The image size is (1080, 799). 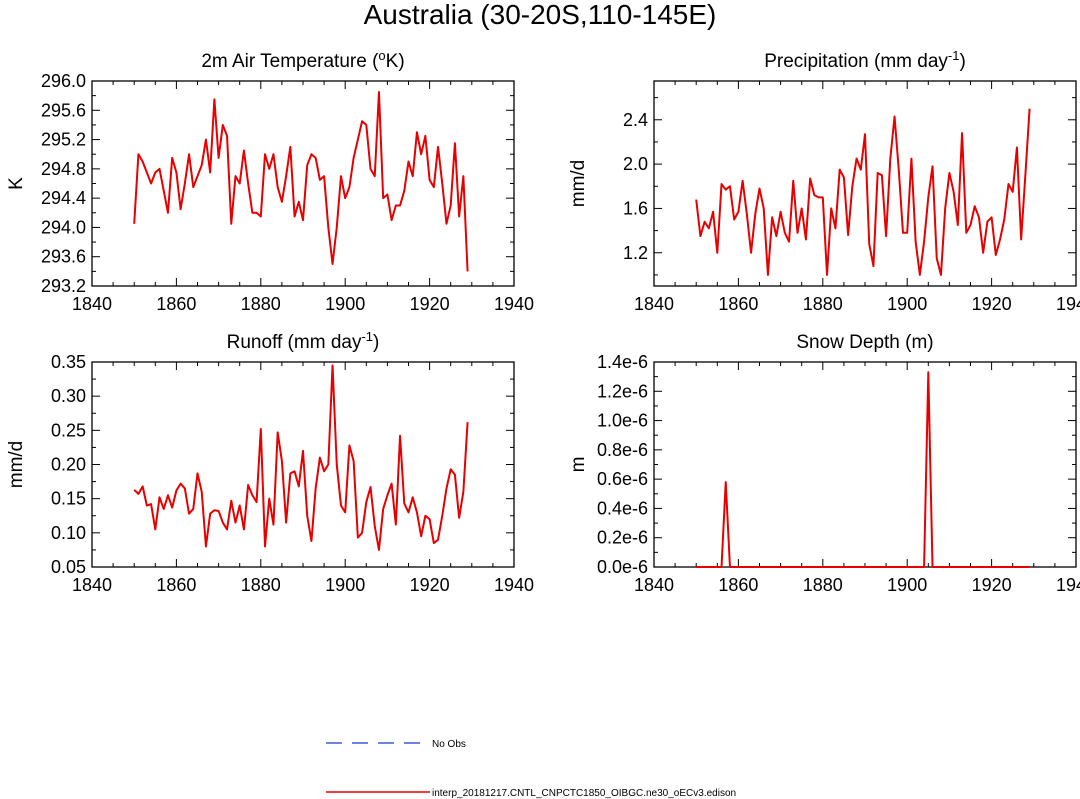 I want to click on panel-title-main: Precipitation (mm day, so click(x=856, y=61).